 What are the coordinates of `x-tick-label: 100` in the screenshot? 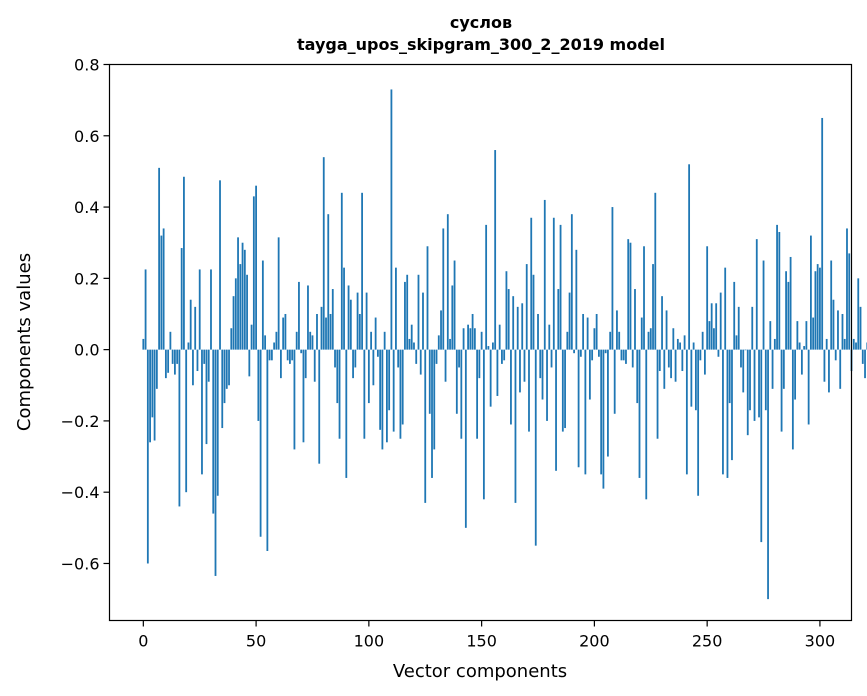 It's located at (369, 641).